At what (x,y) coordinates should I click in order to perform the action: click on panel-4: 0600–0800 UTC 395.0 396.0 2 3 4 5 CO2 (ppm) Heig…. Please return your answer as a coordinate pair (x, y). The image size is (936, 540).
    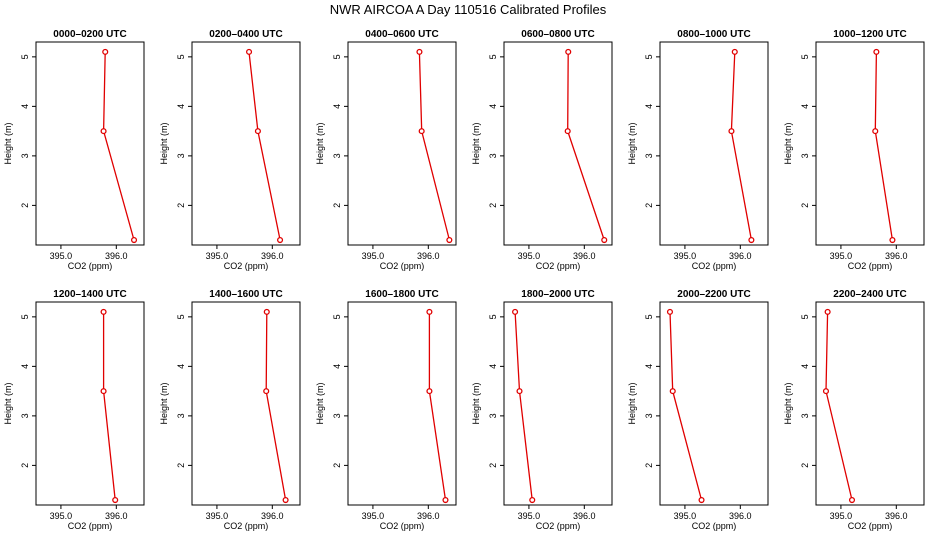
    Looking at the image, I should click on (542, 150).